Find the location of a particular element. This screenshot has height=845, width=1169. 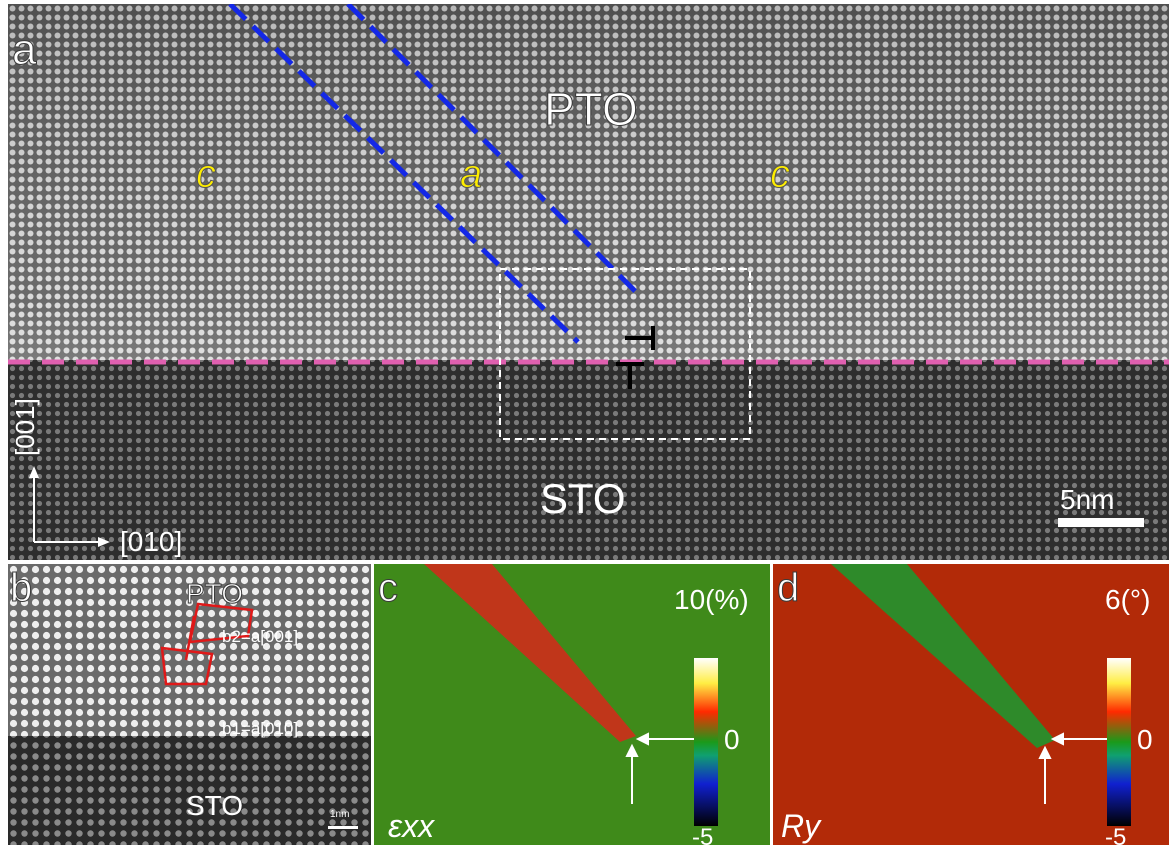

colorbar-d-zero: 0 is located at coordinates (1145, 739).